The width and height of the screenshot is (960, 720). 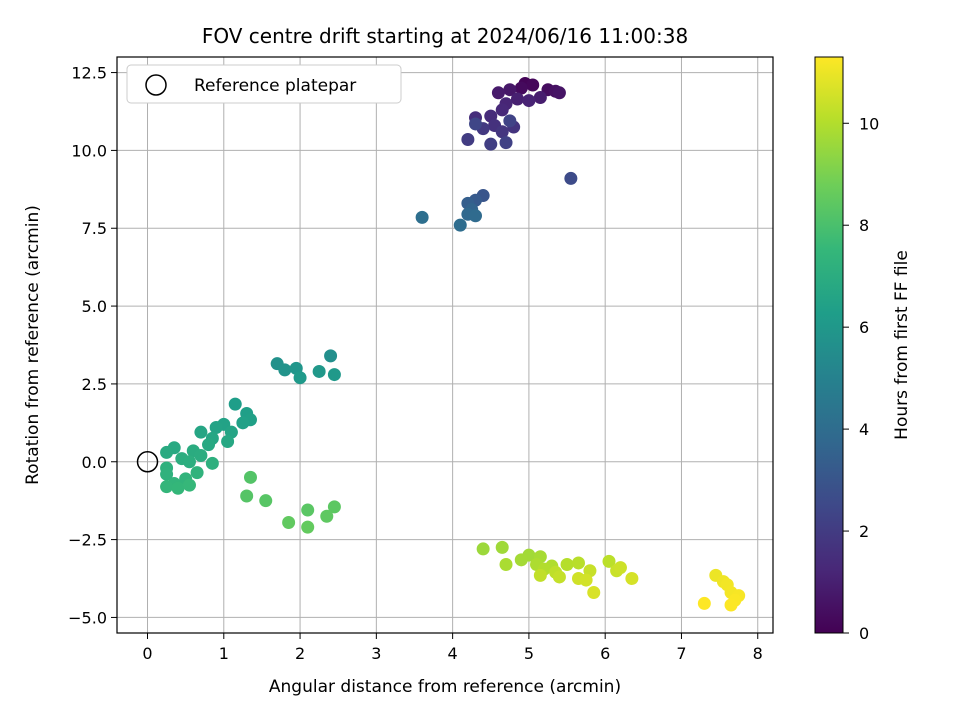 What do you see at coordinates (829, 345) in the screenshot?
I see `colorbar-fill` at bounding box center [829, 345].